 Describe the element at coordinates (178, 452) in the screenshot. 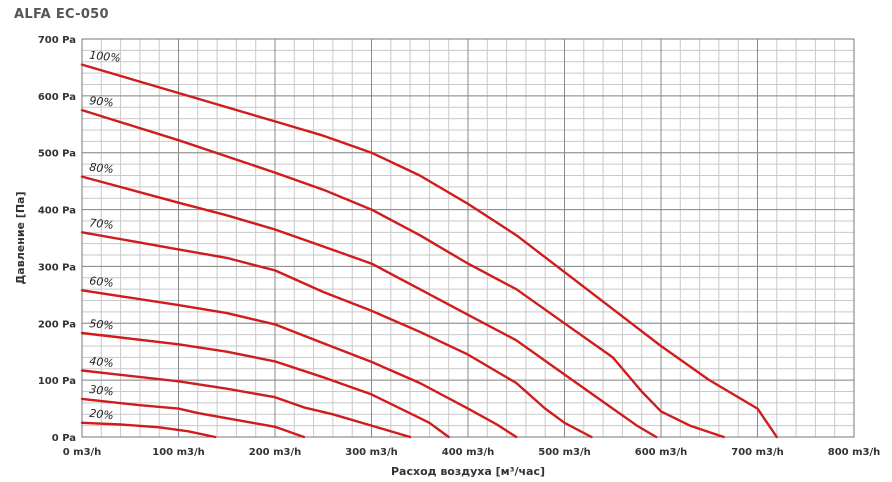

I see `x-tick-label: 100 m3/h` at that location.